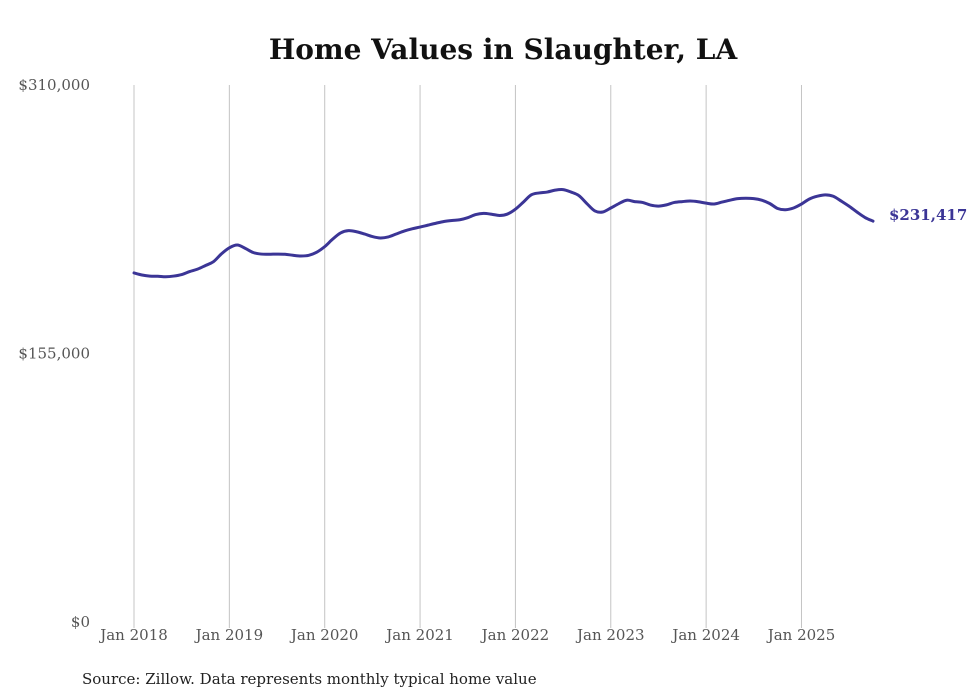  I want to click on y-tick-label: $0, so click(80, 622).